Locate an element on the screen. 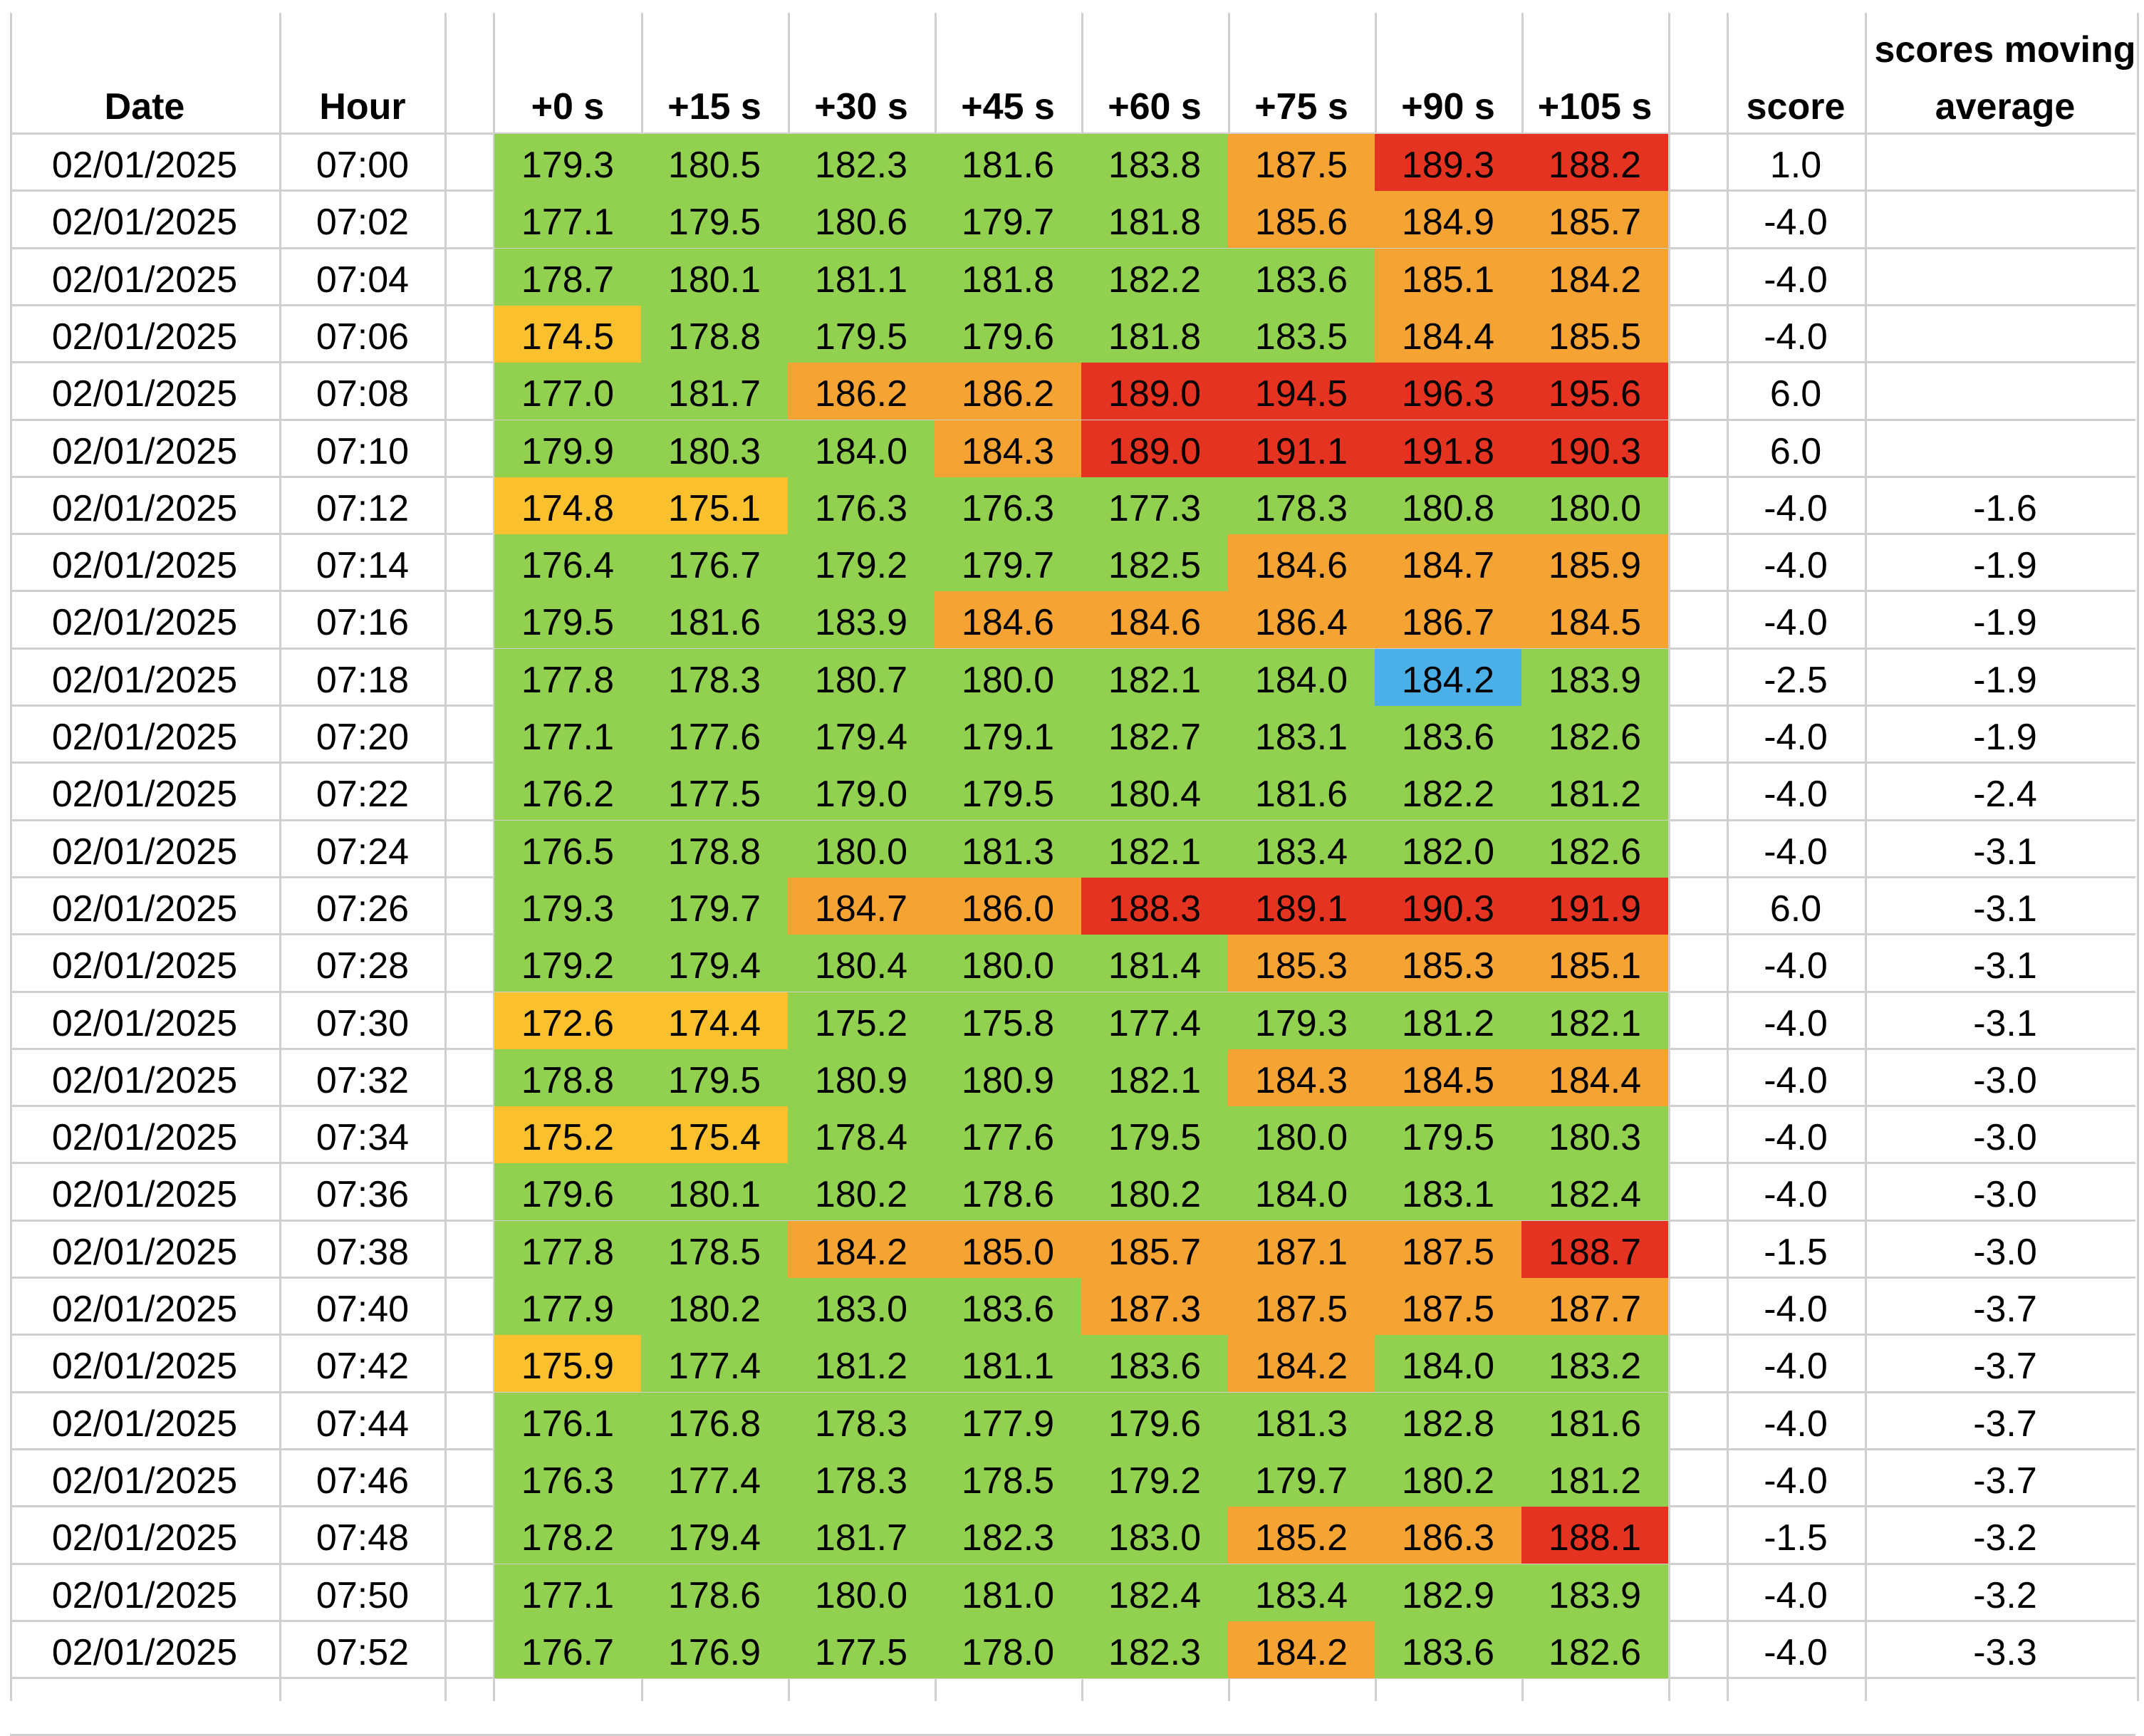 This screenshot has height=1736, width=2144. reading-cell: 185.0 is located at coordinates (1008, 1250).